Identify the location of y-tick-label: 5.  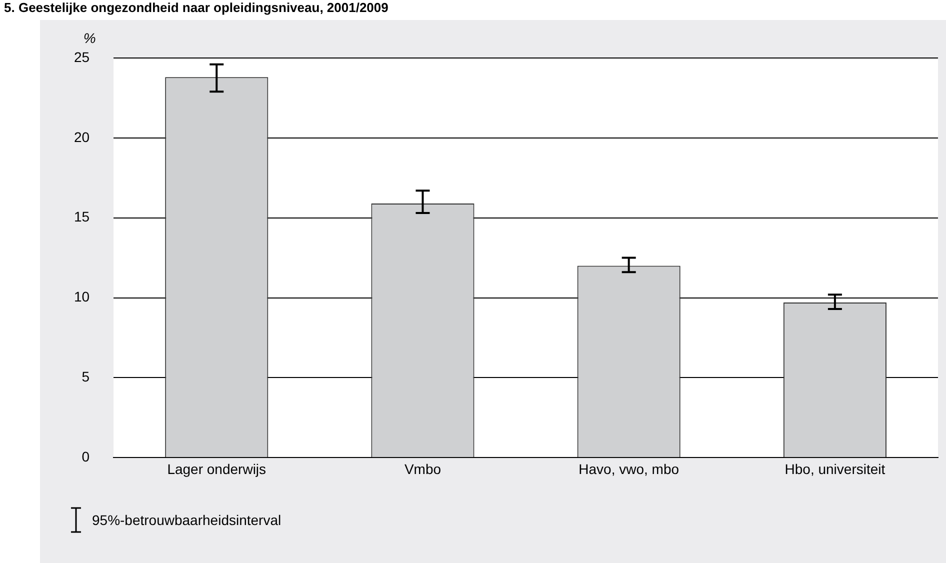
(86, 376).